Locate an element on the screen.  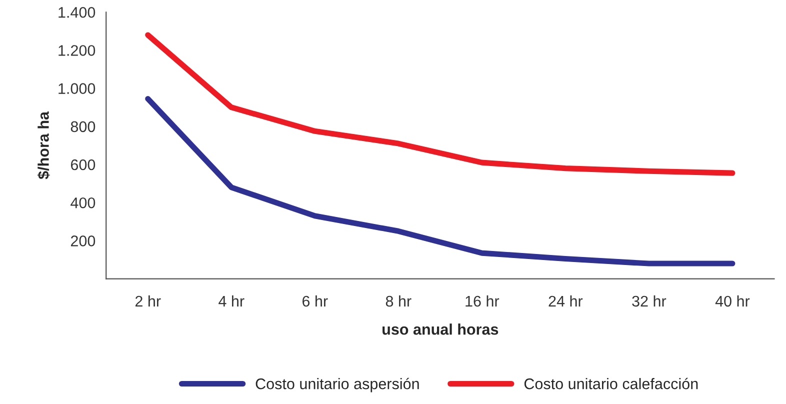
legend-label: Costo unitario aspersión is located at coordinates (337, 385).